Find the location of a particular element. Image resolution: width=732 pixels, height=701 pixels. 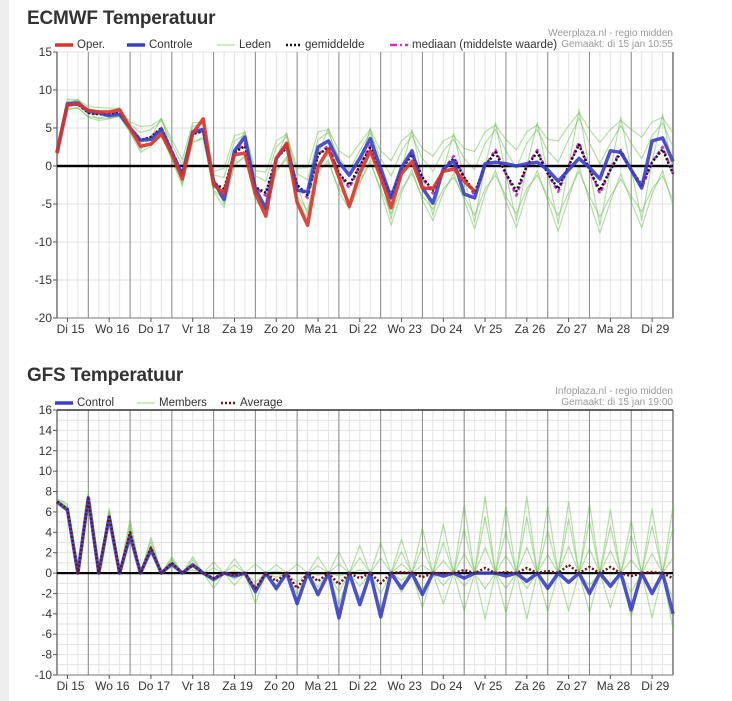

series-line-controle is located at coordinates (365, 156).